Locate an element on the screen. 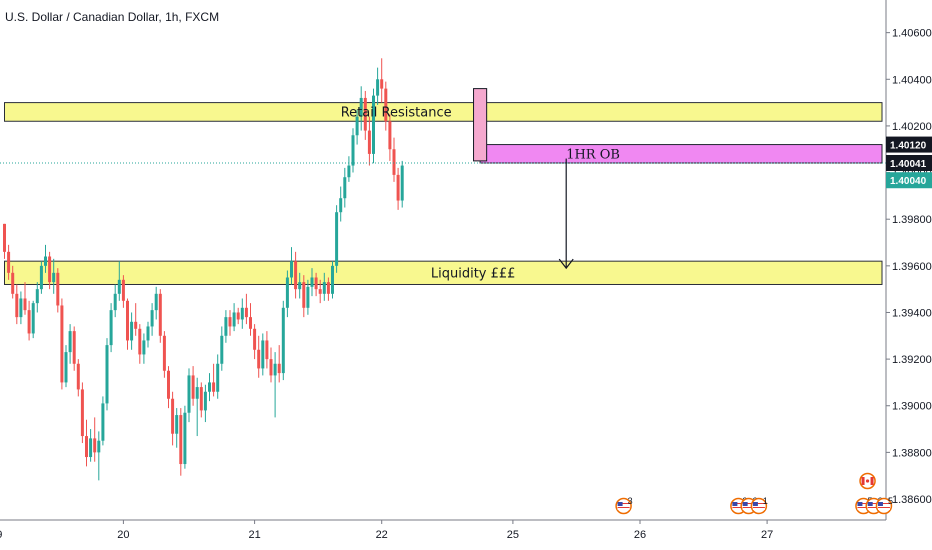  events-layer: 3331535 is located at coordinates (754, 493).